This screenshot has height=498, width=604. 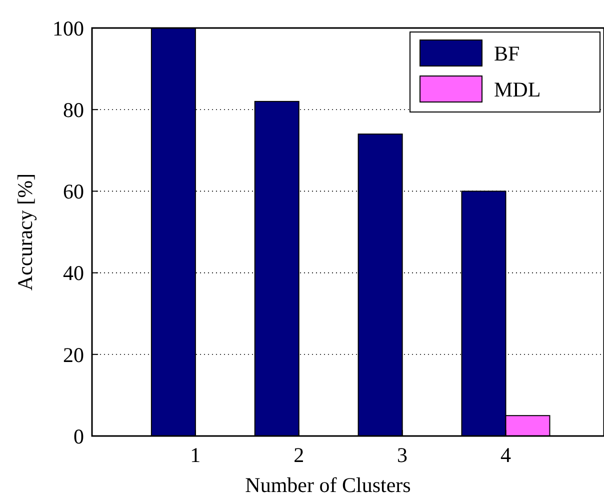 What do you see at coordinates (25, 232) in the screenshot?
I see `y-axis-title: Accuracy [%]` at bounding box center [25, 232].